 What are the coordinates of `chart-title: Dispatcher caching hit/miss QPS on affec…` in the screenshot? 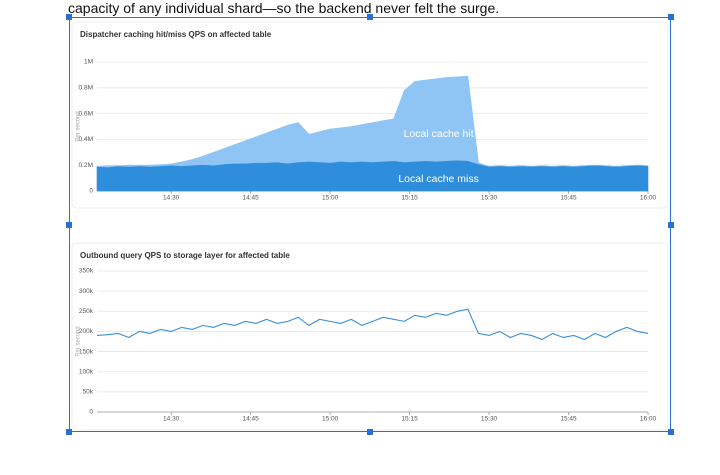 It's located at (176, 34).